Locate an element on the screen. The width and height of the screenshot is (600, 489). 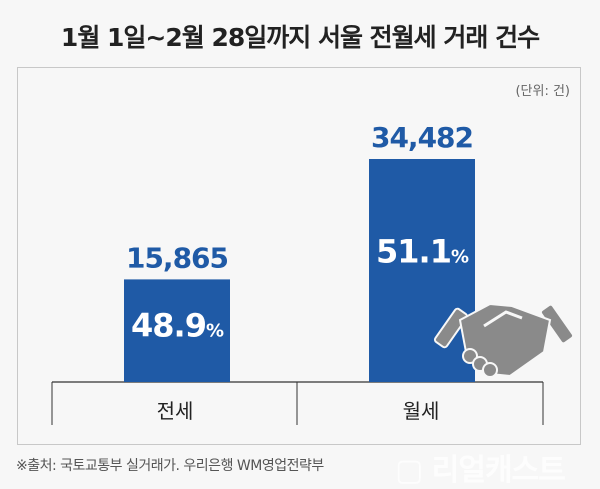
category-label-1: 월세 is located at coordinates (421, 411).